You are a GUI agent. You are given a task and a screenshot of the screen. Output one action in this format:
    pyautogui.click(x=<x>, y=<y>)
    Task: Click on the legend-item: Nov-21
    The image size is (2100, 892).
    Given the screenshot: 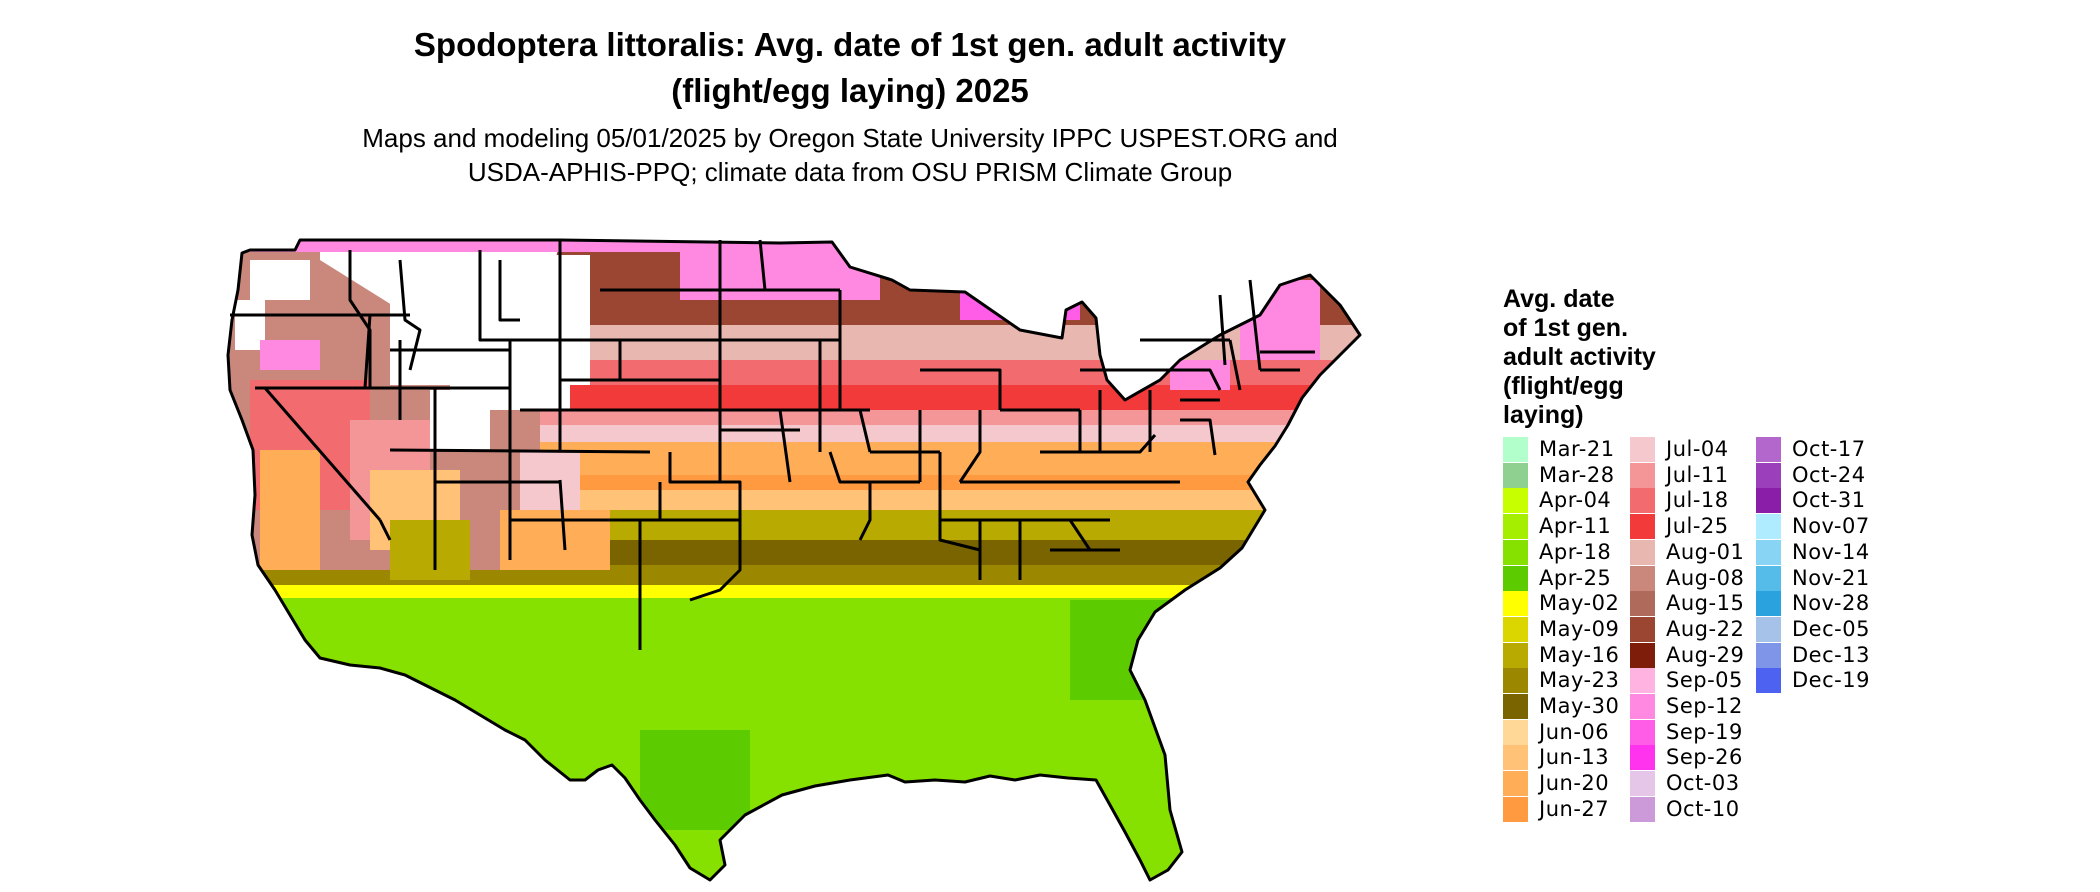 What is the action you would take?
    pyautogui.click(x=1826, y=578)
    